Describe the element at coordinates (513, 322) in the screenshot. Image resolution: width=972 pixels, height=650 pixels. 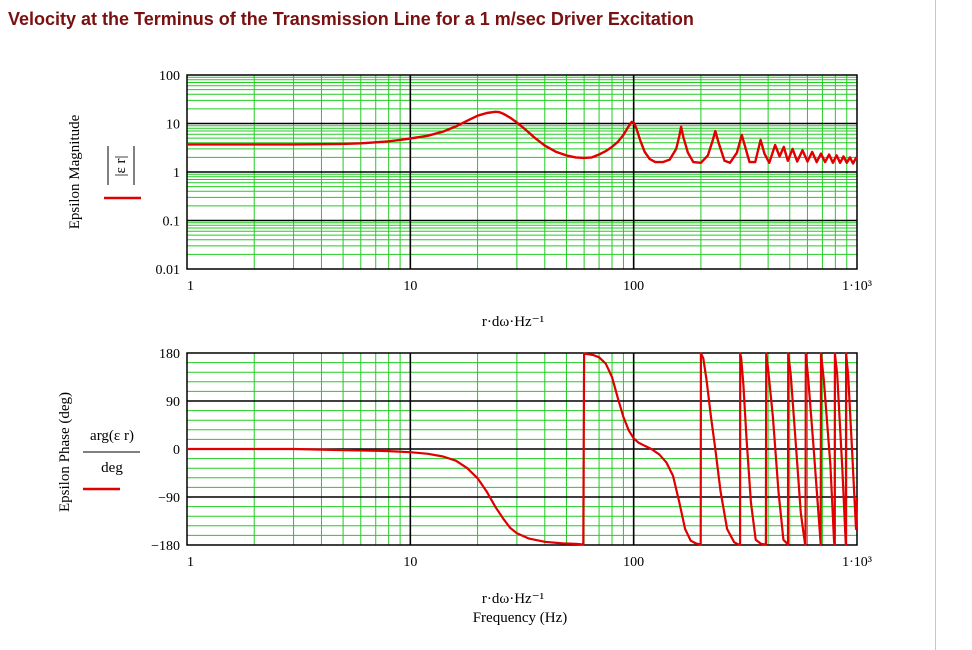
I see `magnitude-x-axis-label: r·dω·Hz⁻¹` at that location.